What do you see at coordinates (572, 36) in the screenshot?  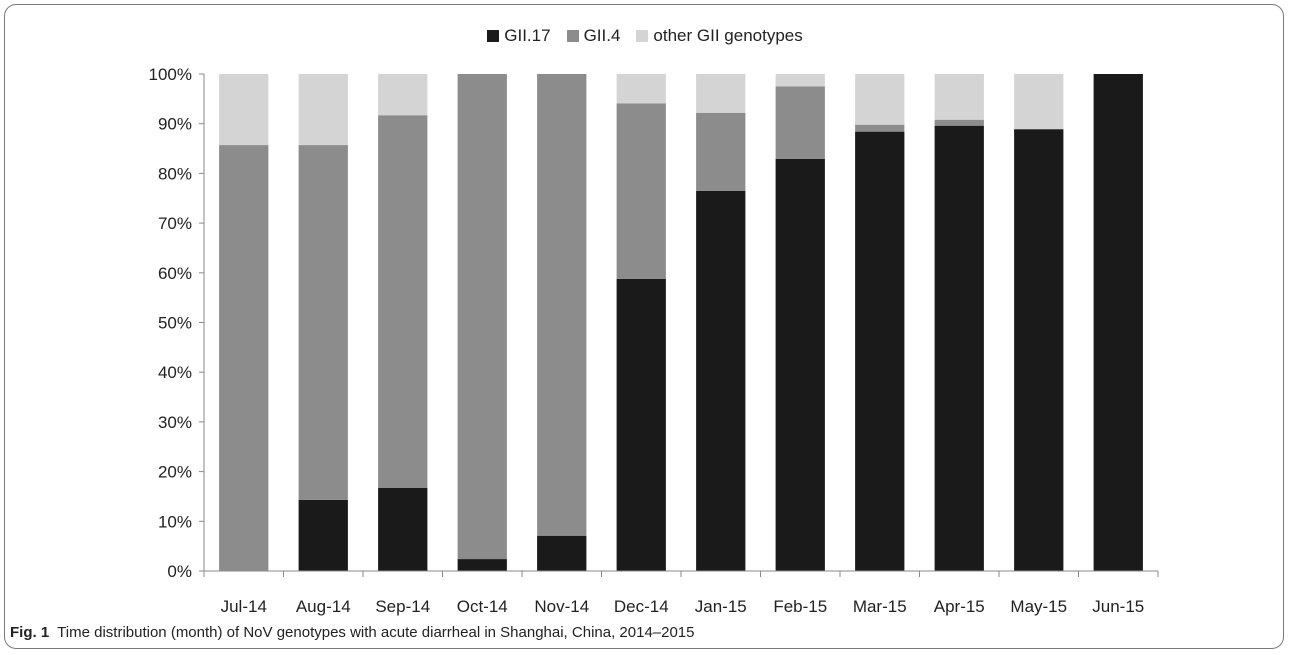 I see `legend-swatch-gii4` at bounding box center [572, 36].